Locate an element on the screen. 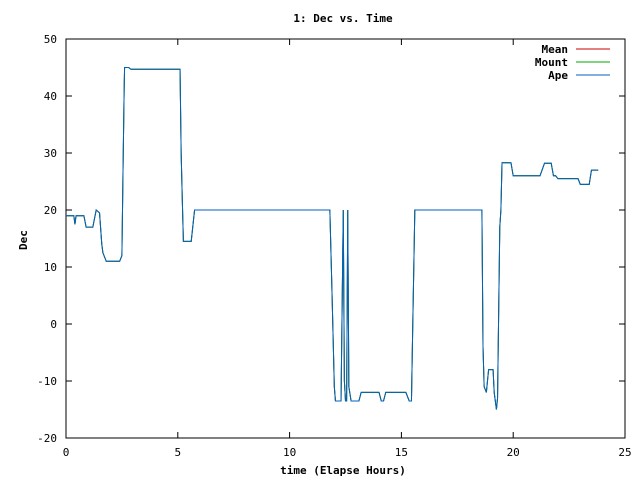  y-tick-label: -20 is located at coordinates (47, 438).